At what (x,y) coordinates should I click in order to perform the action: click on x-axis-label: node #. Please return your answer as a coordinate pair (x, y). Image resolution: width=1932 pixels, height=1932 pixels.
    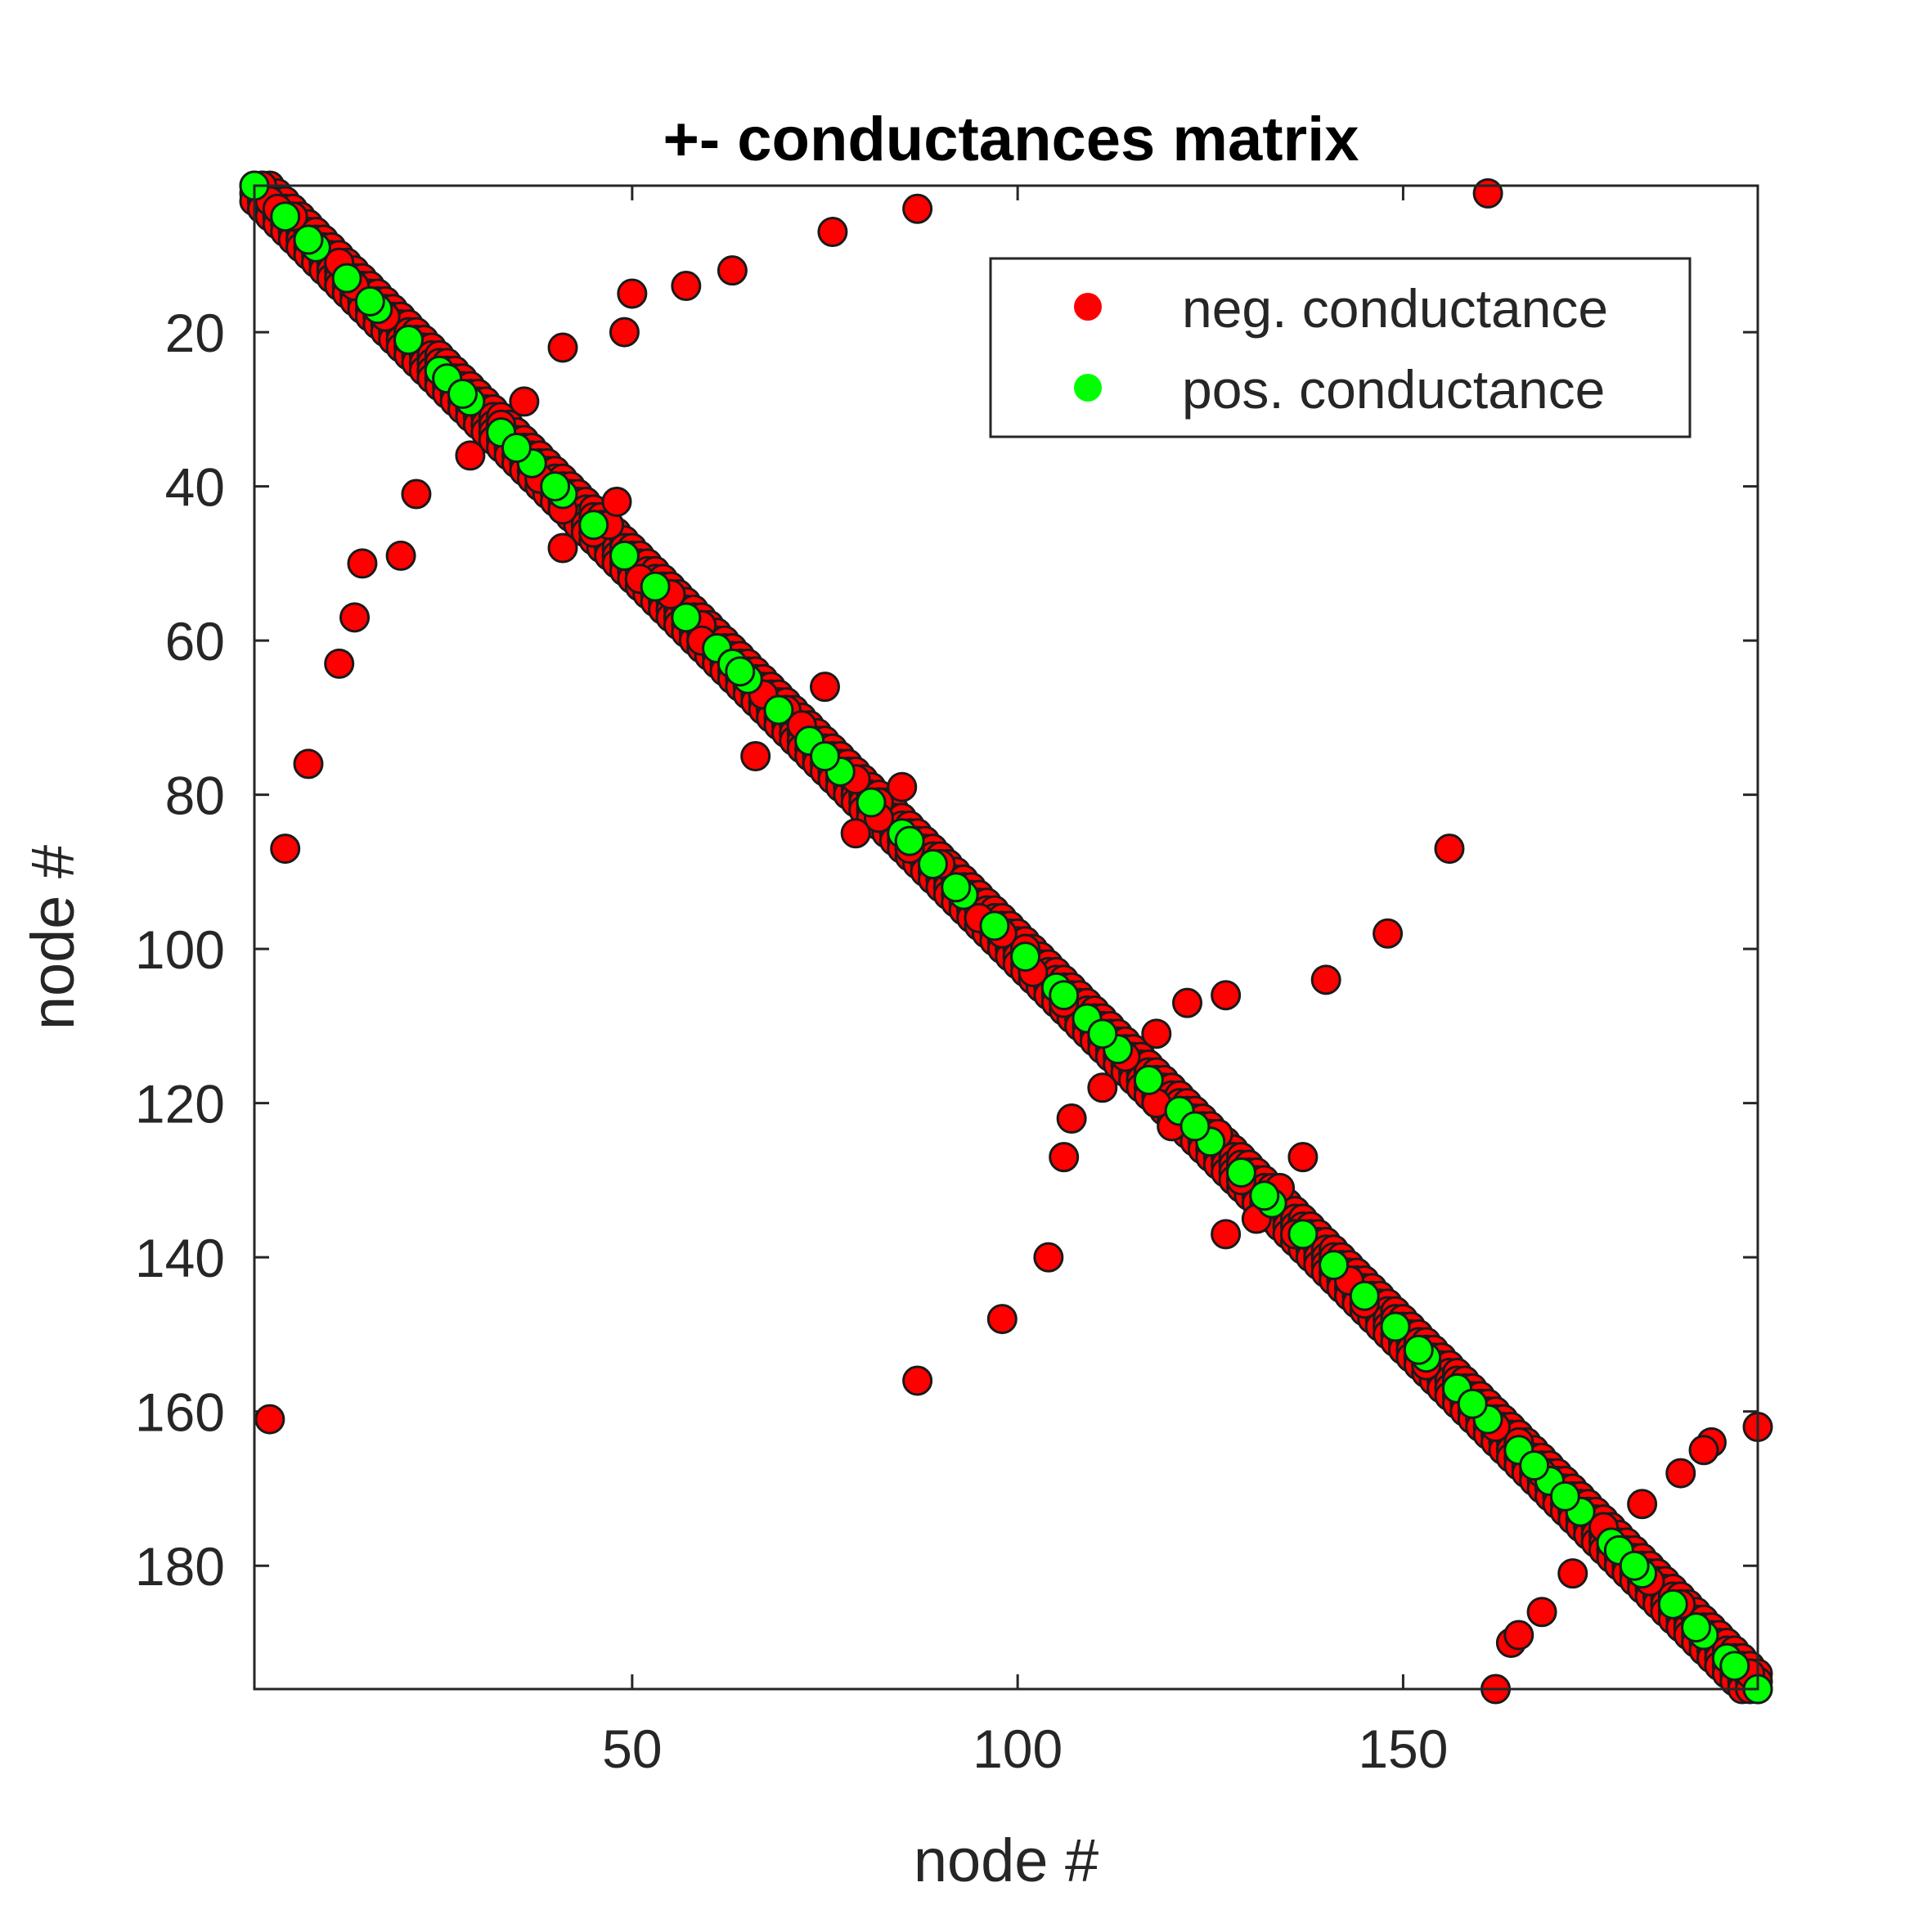
    Looking at the image, I should click on (1006, 1860).